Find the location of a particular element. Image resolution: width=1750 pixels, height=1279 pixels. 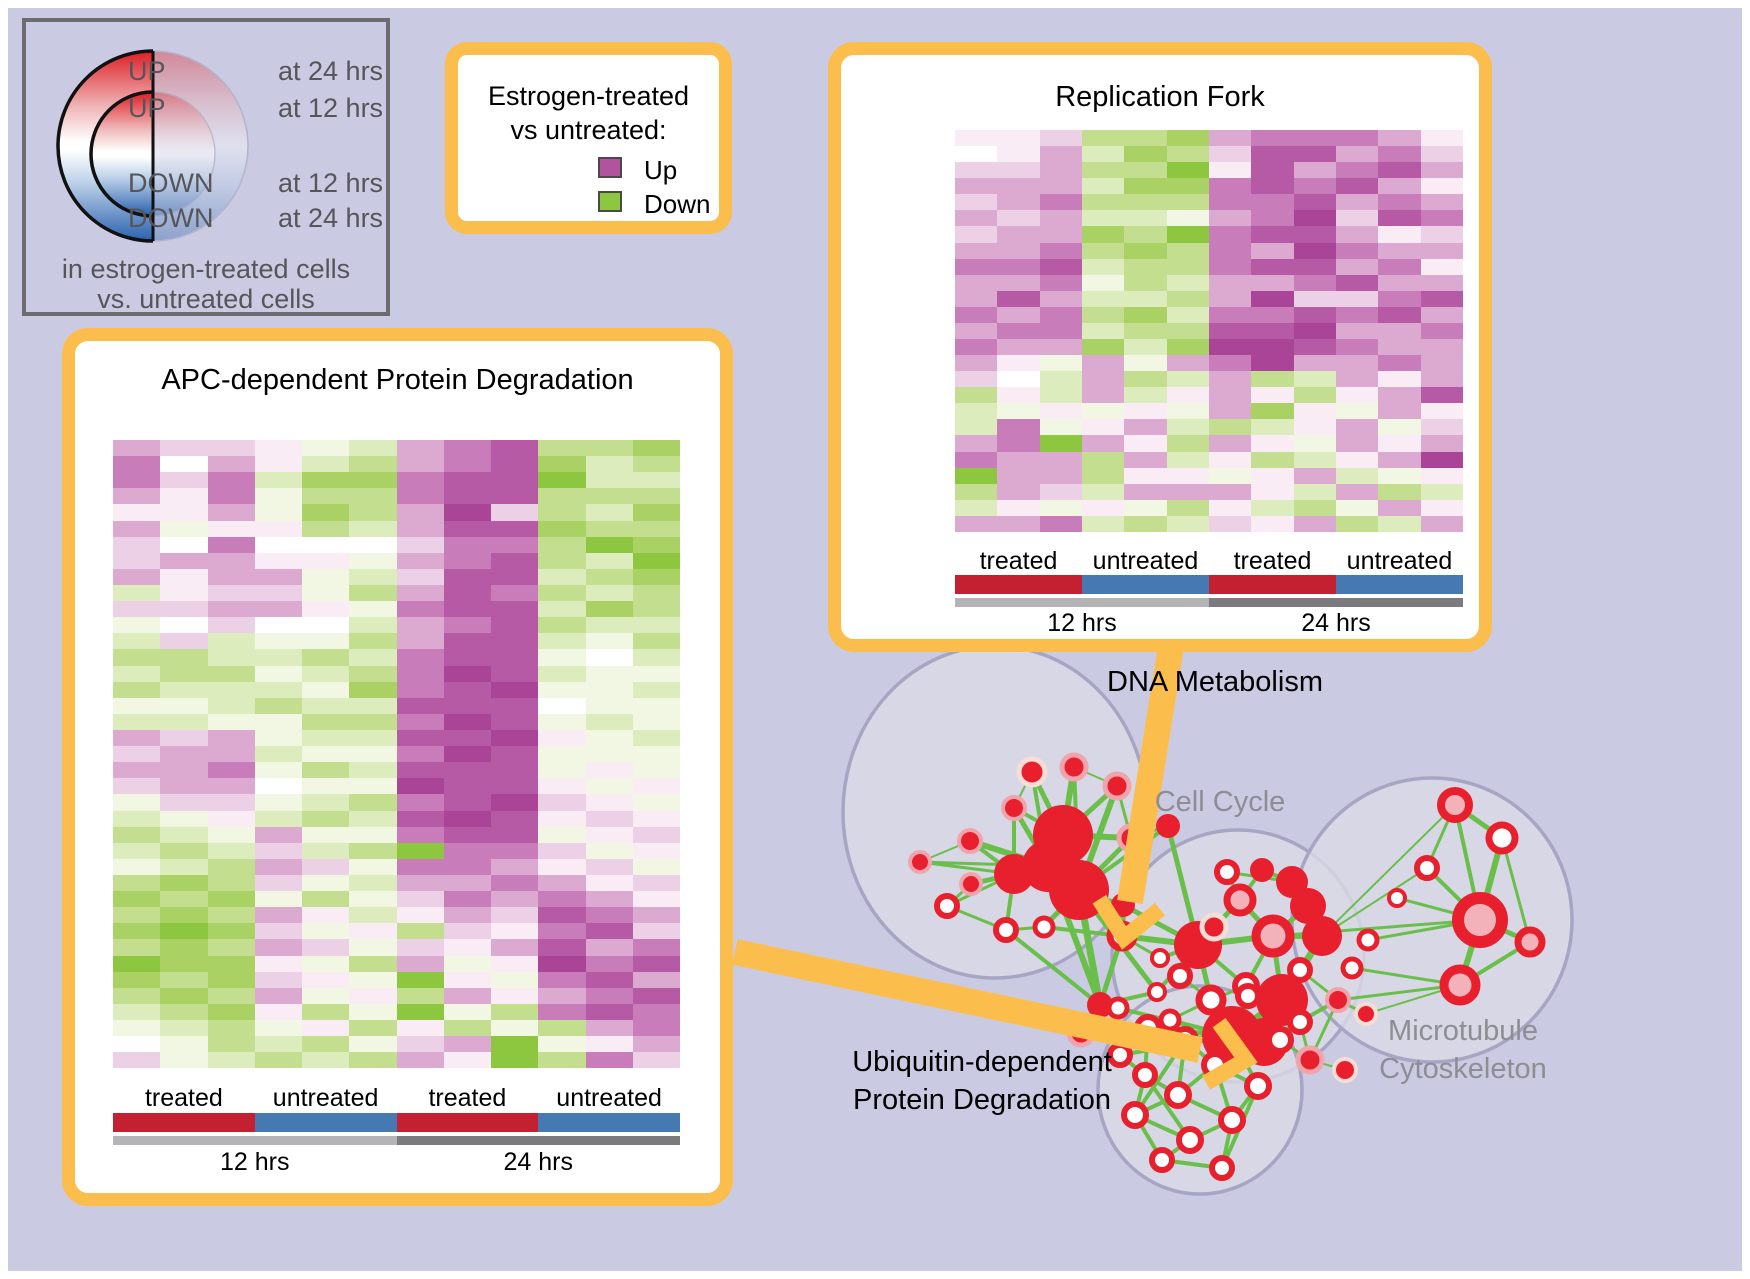

network-node-solid is located at coordinates (1168, 826).